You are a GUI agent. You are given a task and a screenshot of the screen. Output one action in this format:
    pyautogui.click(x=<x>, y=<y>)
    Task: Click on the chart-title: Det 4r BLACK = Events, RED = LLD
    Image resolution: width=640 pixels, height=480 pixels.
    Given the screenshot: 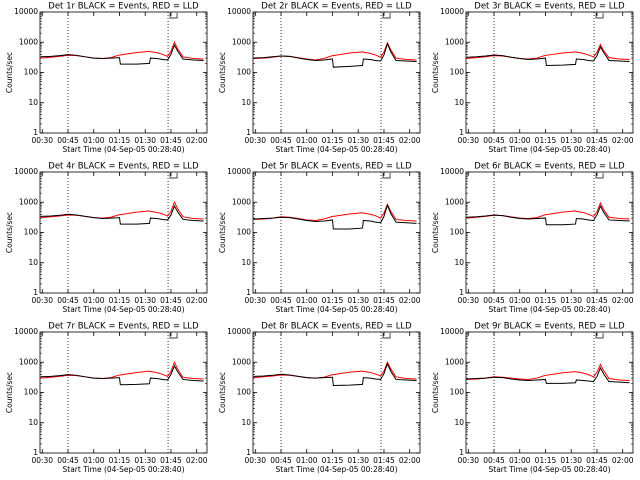 What is the action you would take?
    pyautogui.click(x=123, y=167)
    